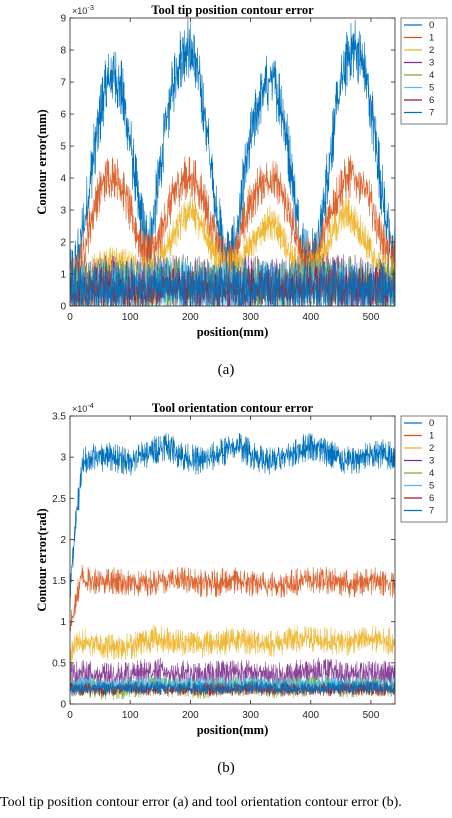 Image resolution: width=452 pixels, height=818 pixels. Describe the element at coordinates (42, 559) in the screenshot. I see `y-axis-label: Contour error(rad)` at that location.